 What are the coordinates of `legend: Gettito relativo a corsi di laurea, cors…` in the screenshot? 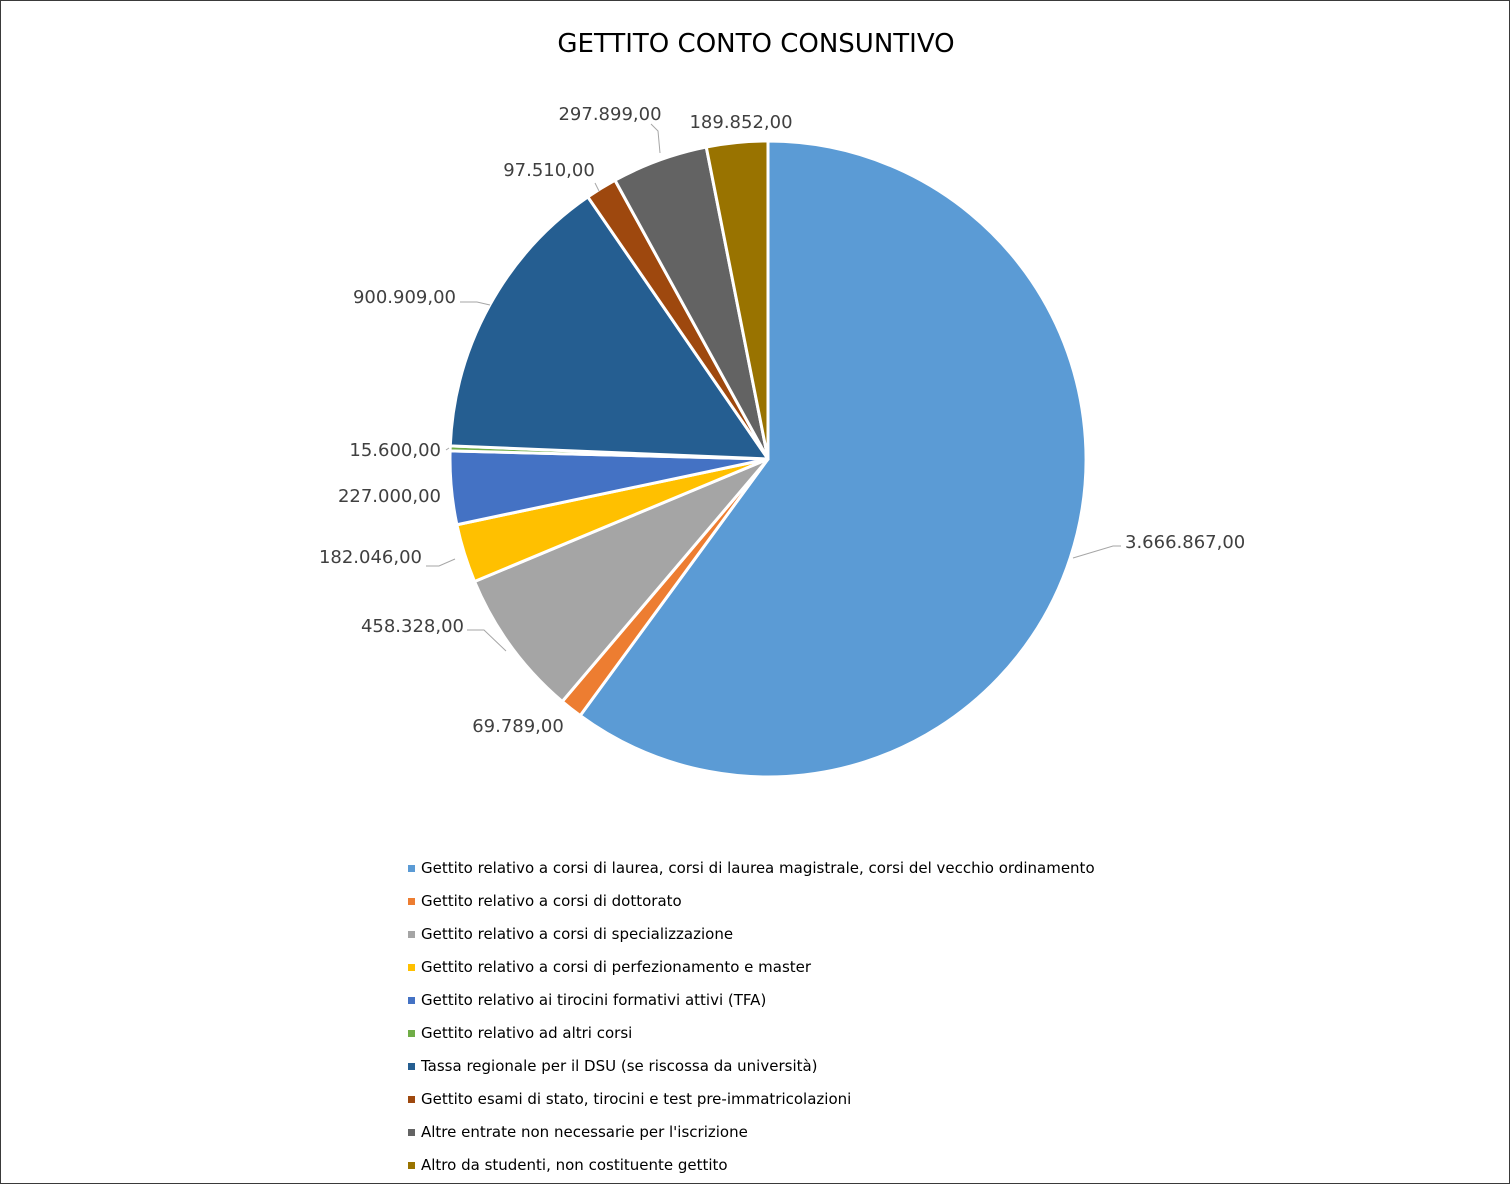 It's located at (751, 1024).